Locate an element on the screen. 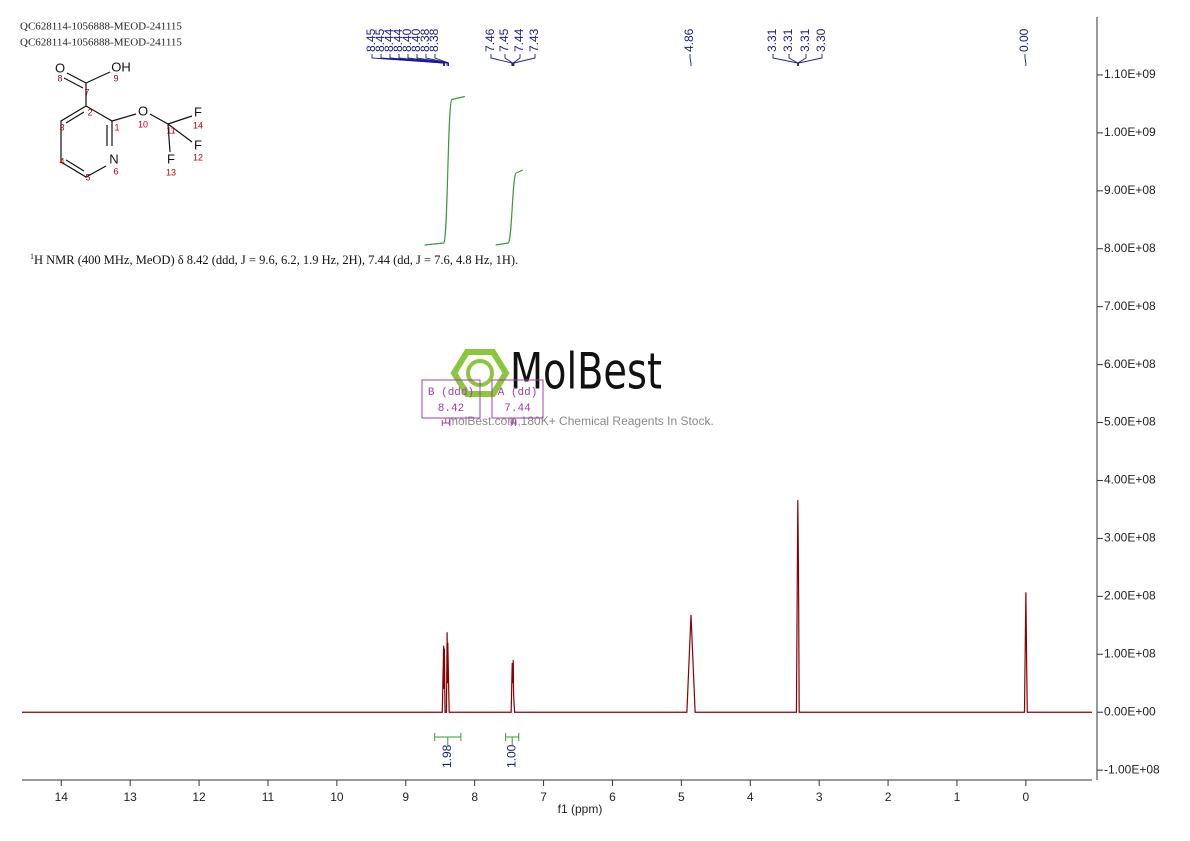 The image size is (1190, 841). header-line: QC628114-1056888-MEOD-241115 is located at coordinates (101, 43).